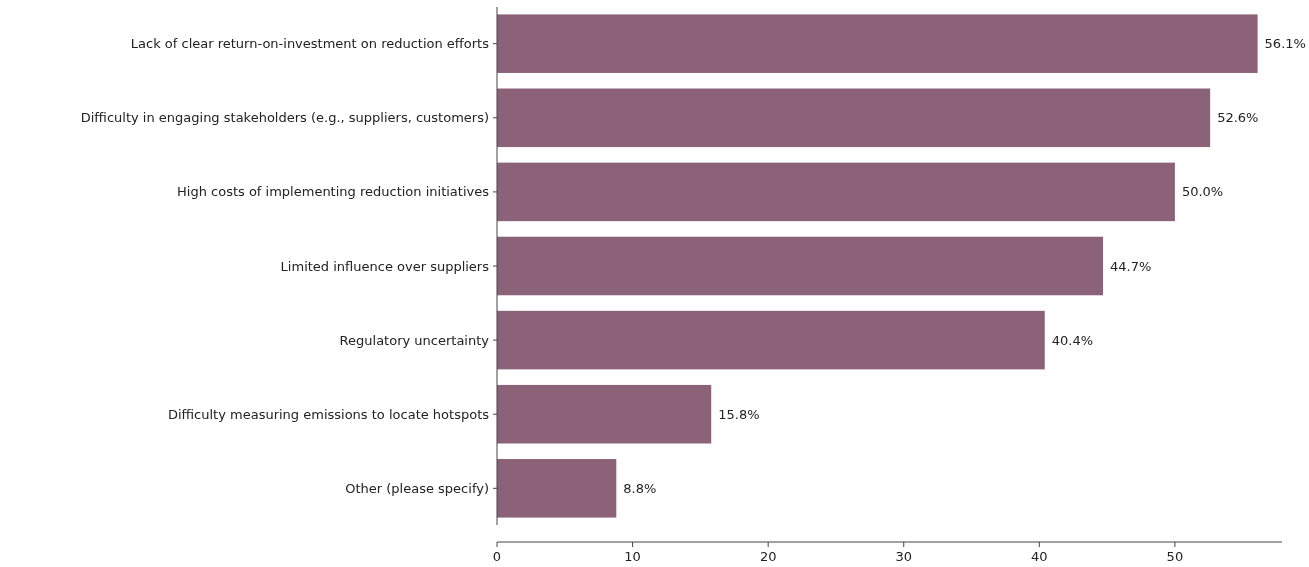 This screenshot has width=1309, height=567. What do you see at coordinates (414, 340) in the screenshot?
I see `y-tick-label: Regulatory uncertainty` at bounding box center [414, 340].